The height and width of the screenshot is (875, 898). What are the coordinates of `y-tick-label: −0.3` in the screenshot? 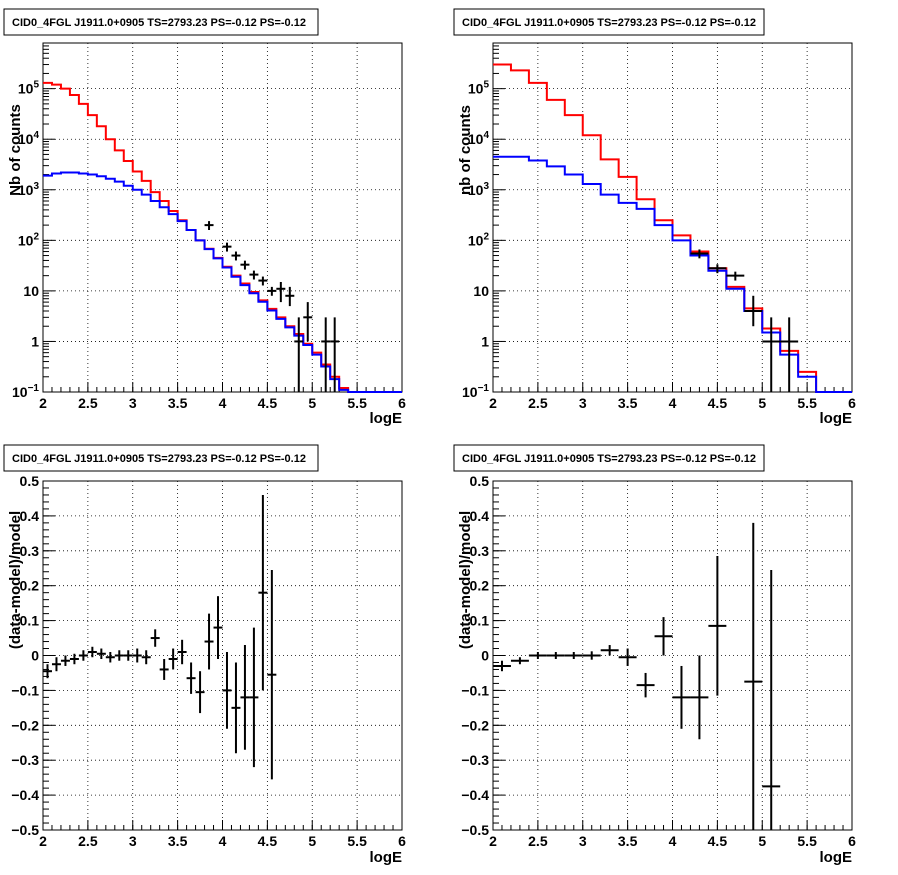 It's located at (475, 760).